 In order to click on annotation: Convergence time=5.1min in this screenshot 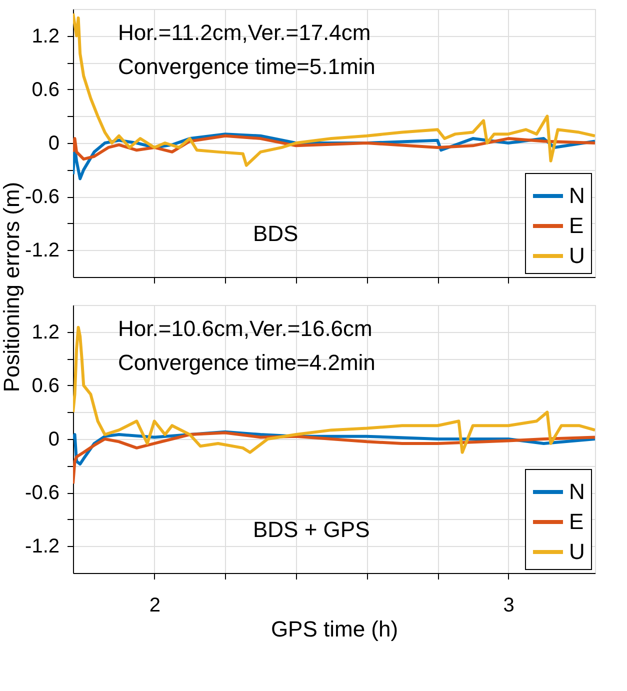, I will do `click(247, 66)`.